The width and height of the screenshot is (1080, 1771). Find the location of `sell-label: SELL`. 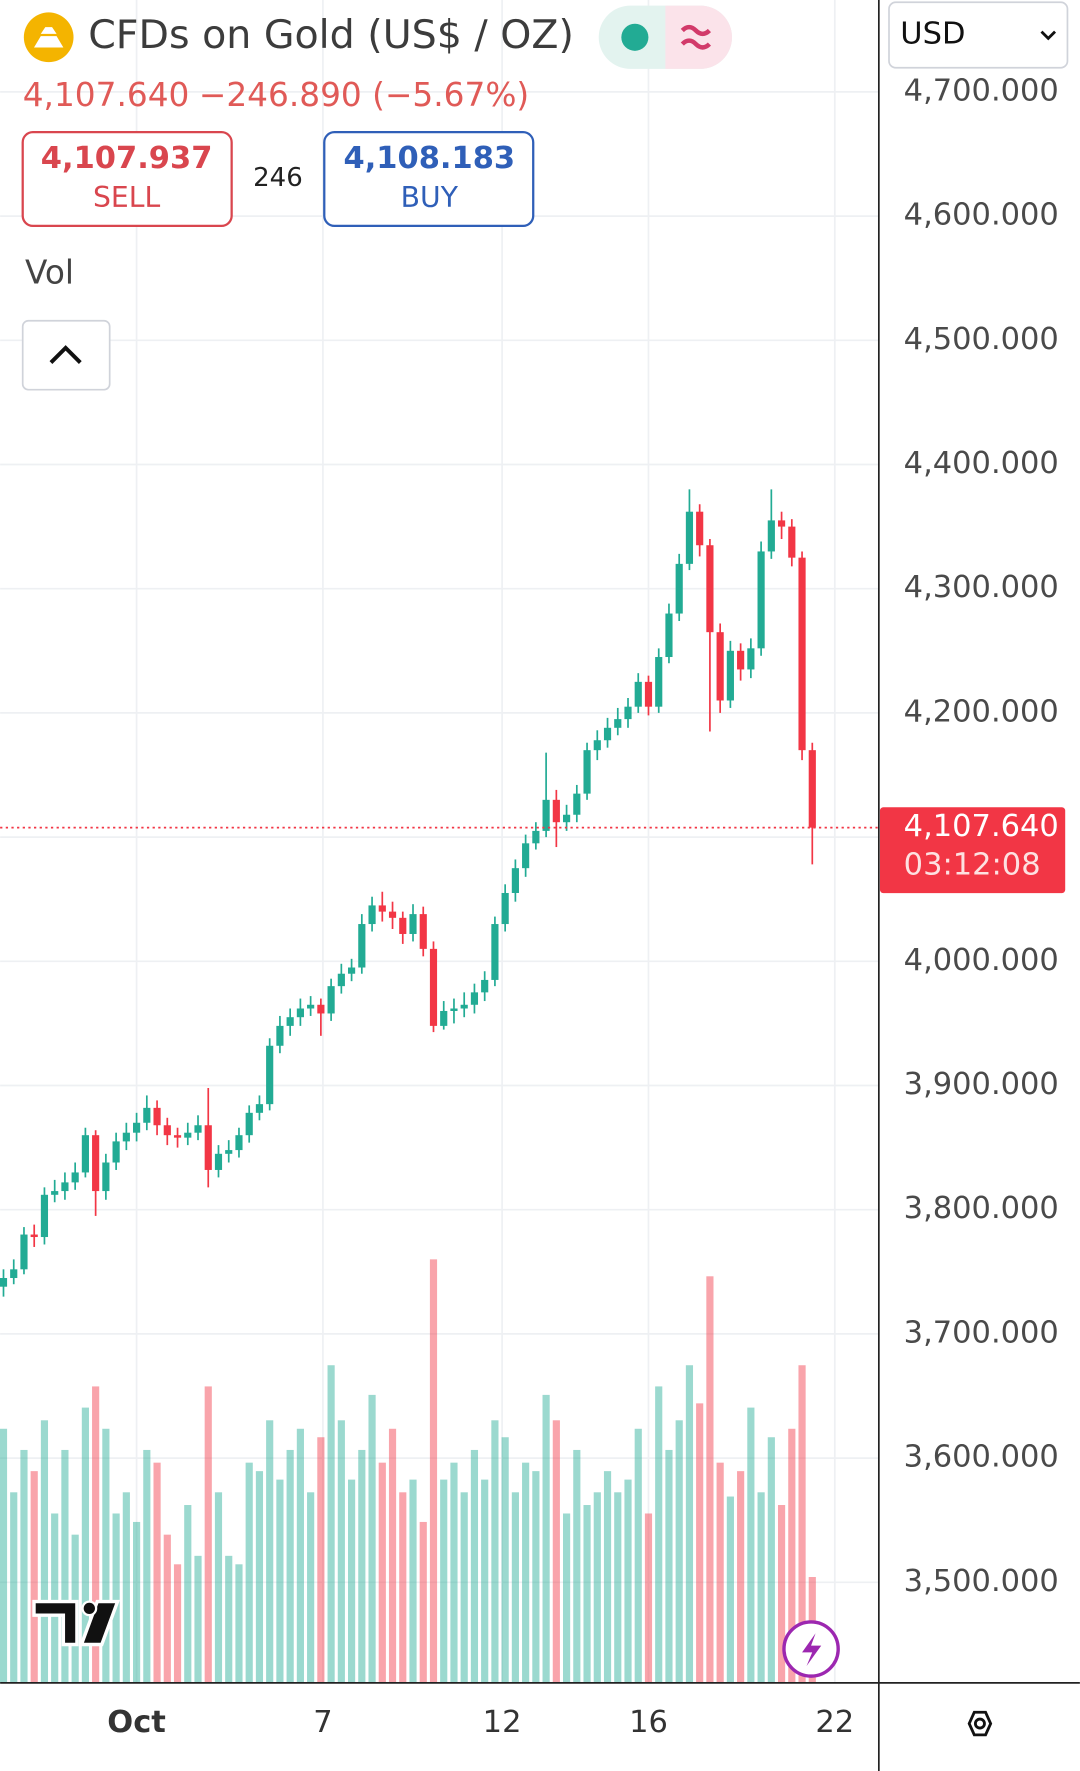

sell-label: SELL is located at coordinates (126, 197).